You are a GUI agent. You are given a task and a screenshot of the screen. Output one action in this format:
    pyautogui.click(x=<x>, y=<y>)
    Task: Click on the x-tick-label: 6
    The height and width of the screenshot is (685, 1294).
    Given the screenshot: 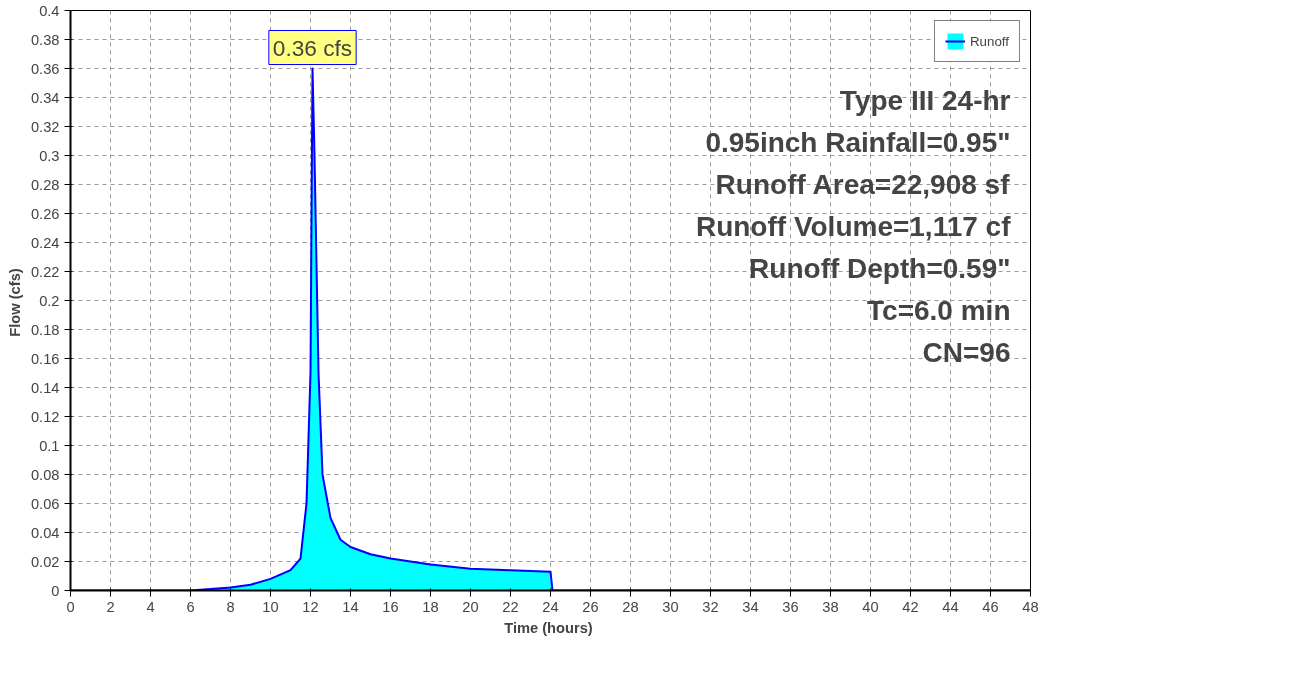 What is the action you would take?
    pyautogui.click(x=190, y=606)
    